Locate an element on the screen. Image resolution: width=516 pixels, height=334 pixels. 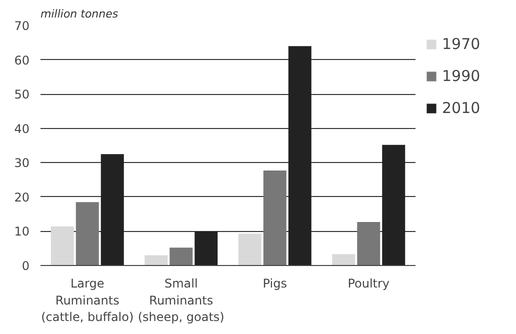
x-tick-label: Small Ruminants (sheep, goats) is located at coordinates (181, 300).